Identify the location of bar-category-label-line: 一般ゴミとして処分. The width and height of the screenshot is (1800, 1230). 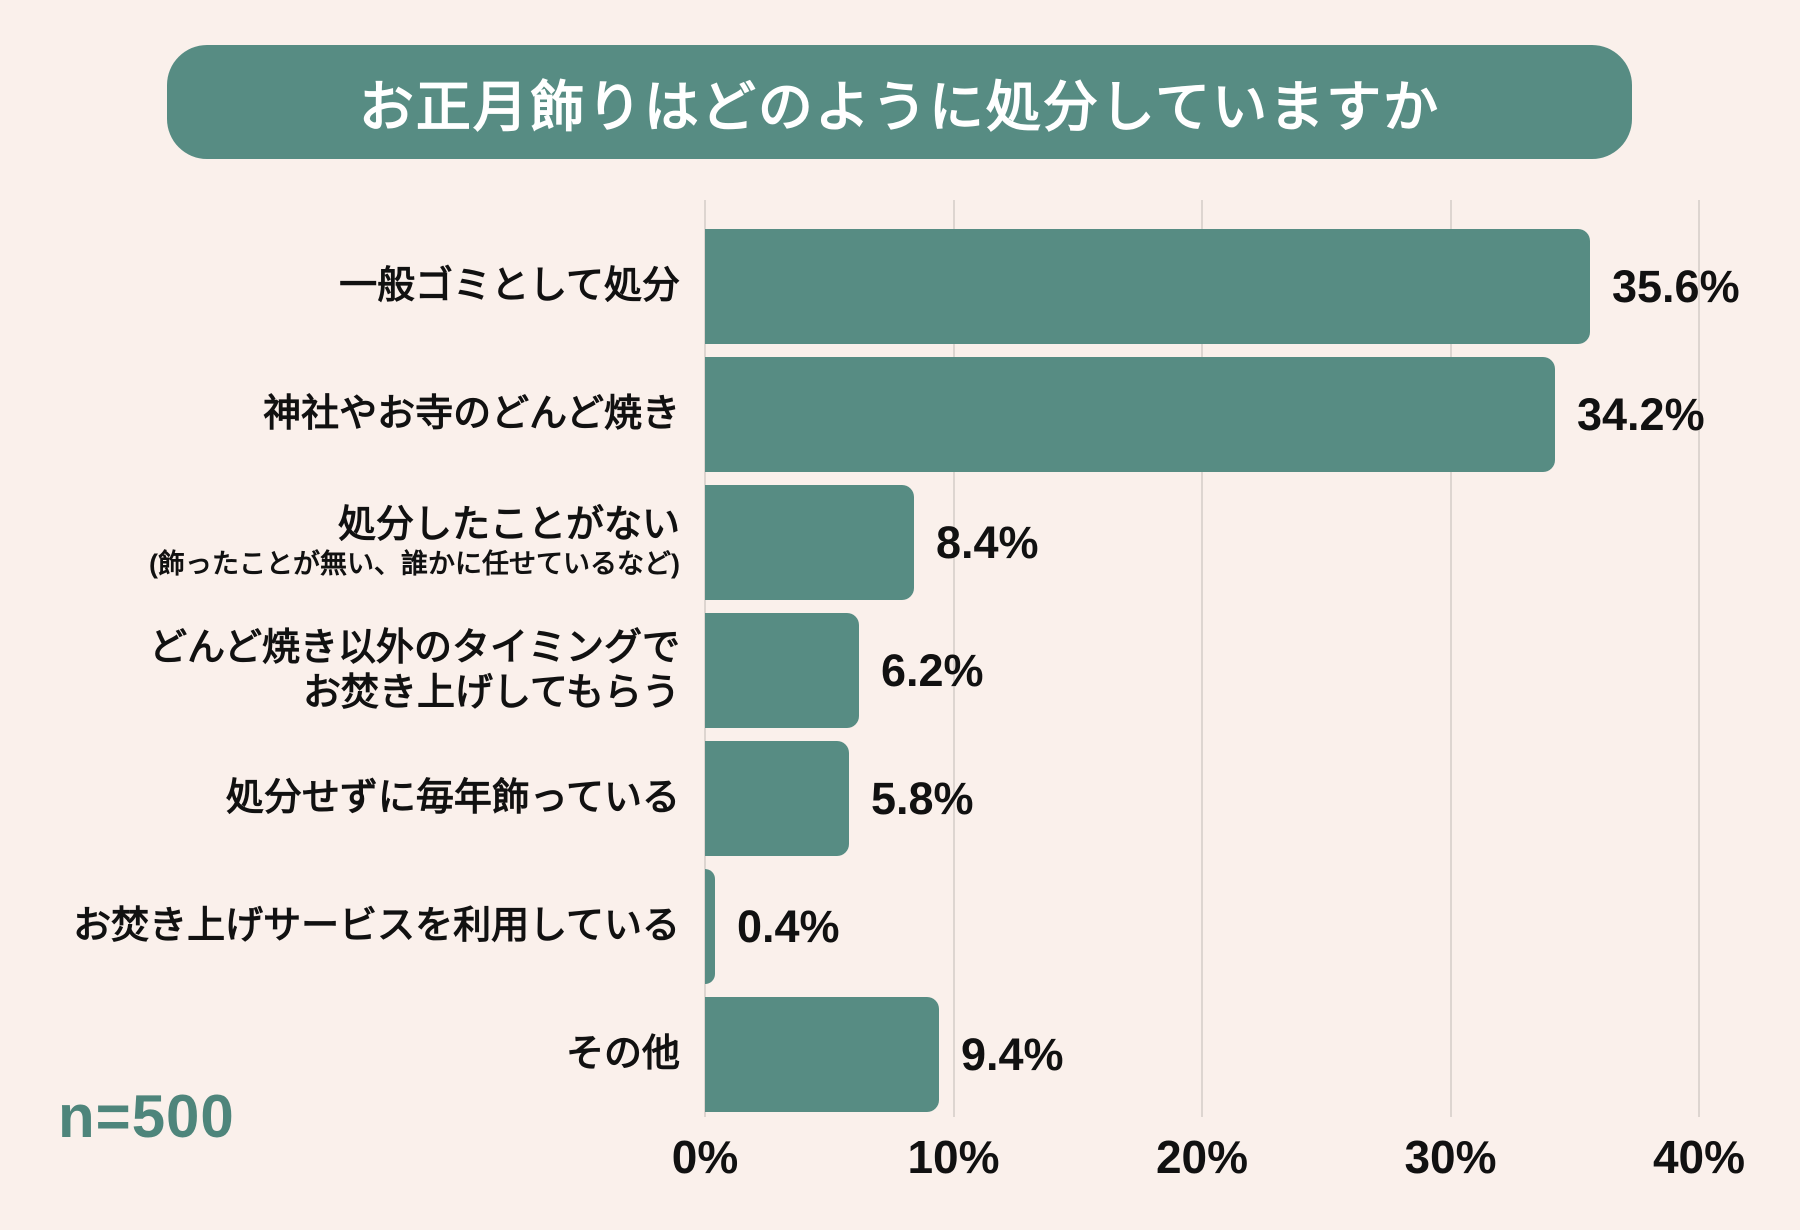
(509, 286).